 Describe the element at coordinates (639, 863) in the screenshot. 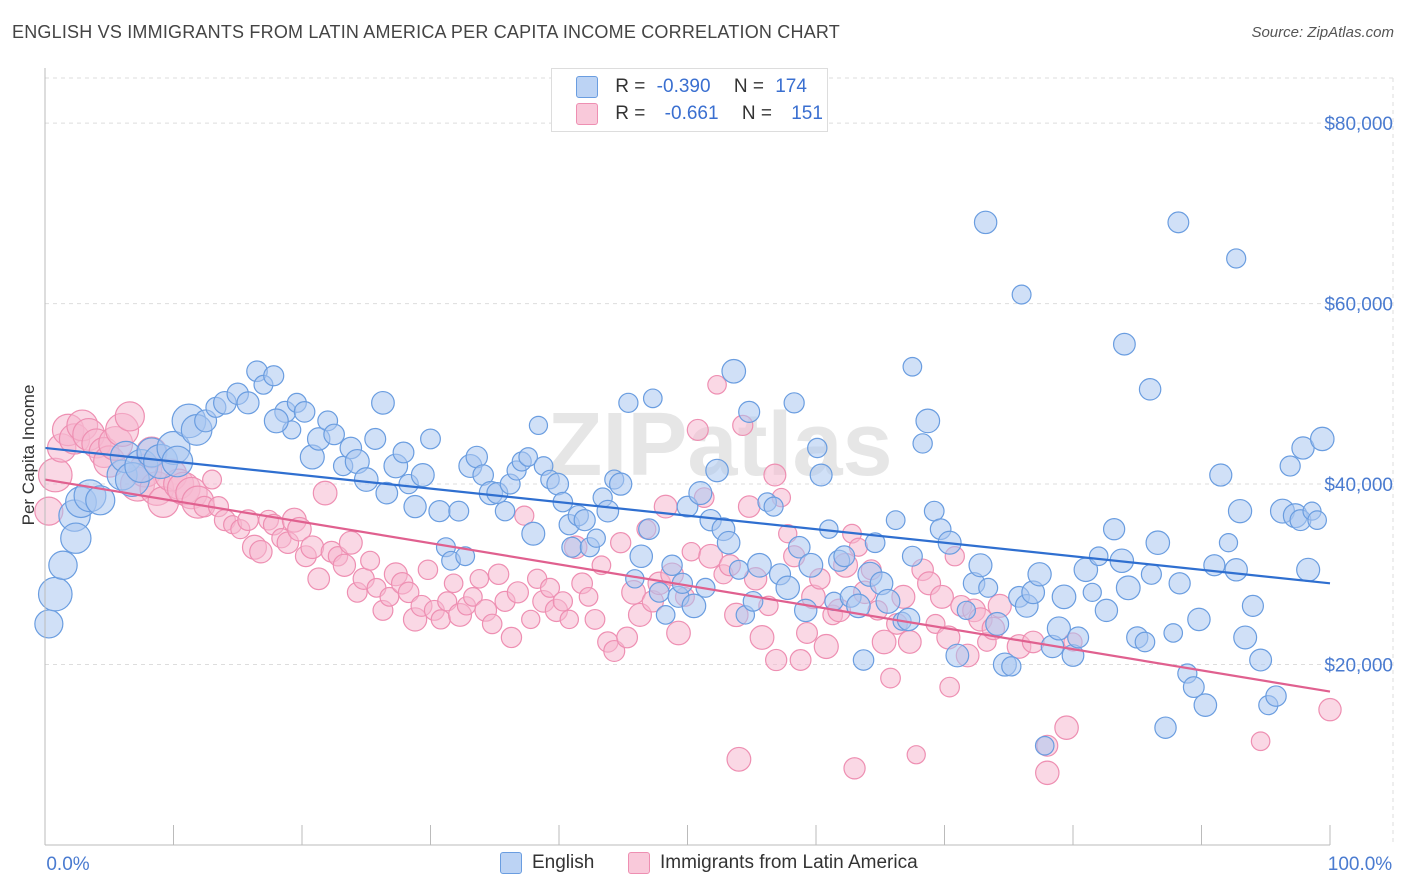

I see `legend-latin-swatch` at that location.